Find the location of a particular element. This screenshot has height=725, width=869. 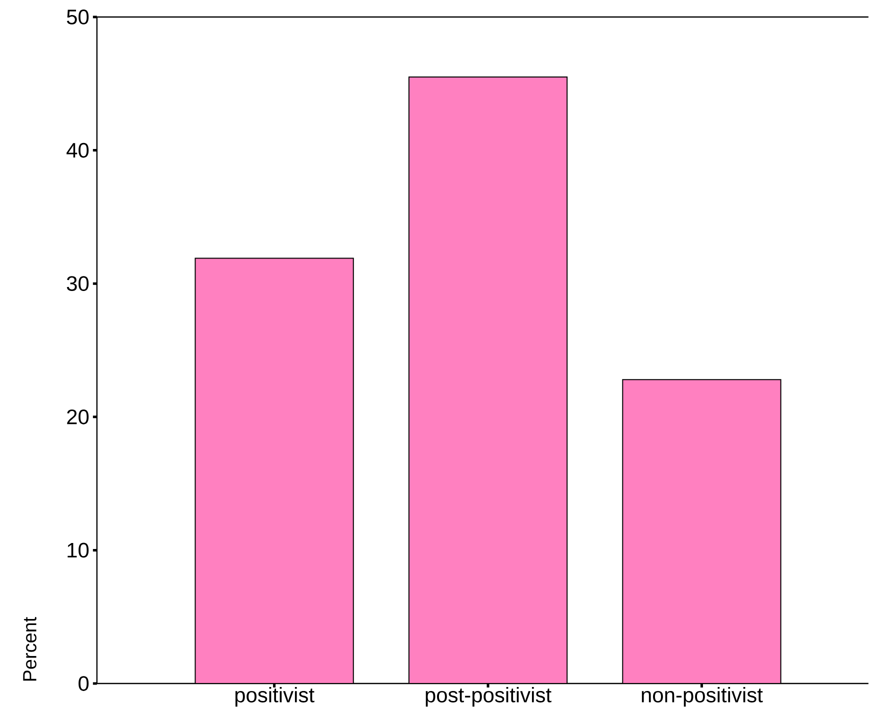

y-tick-label: 50 is located at coordinates (77, 16).